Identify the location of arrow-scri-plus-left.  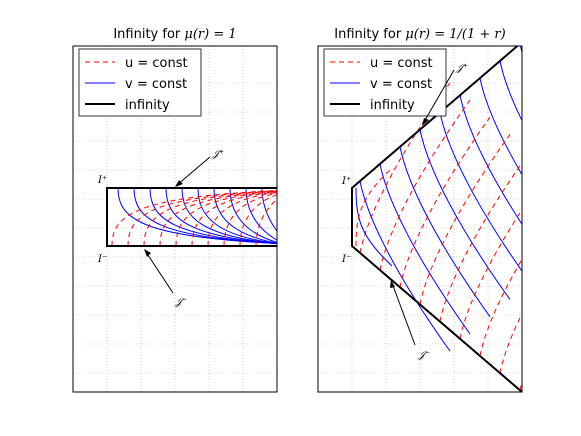
(193, 171).